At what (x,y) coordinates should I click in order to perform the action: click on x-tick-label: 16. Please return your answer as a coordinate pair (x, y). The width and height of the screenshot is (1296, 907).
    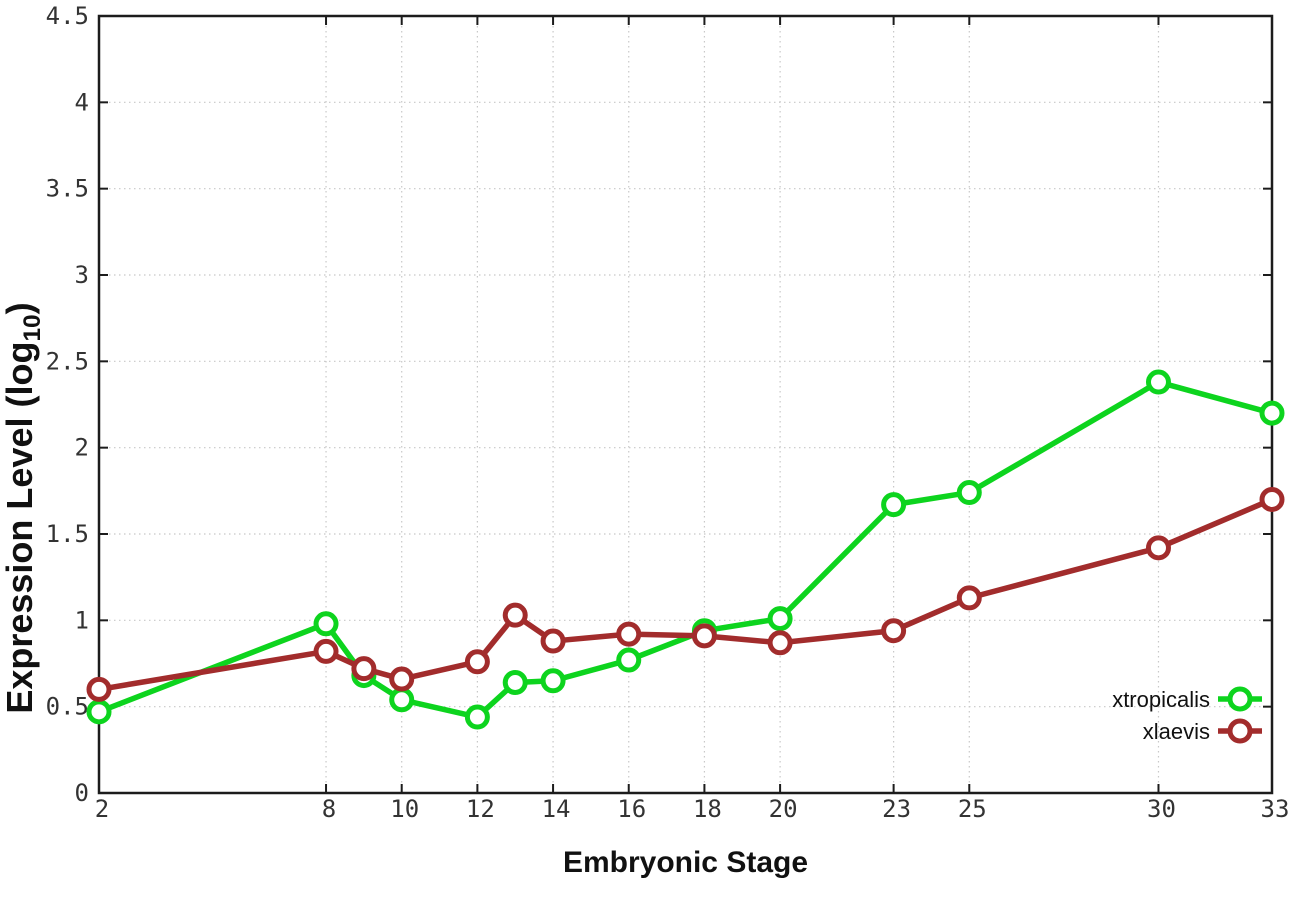
    Looking at the image, I should click on (631, 809).